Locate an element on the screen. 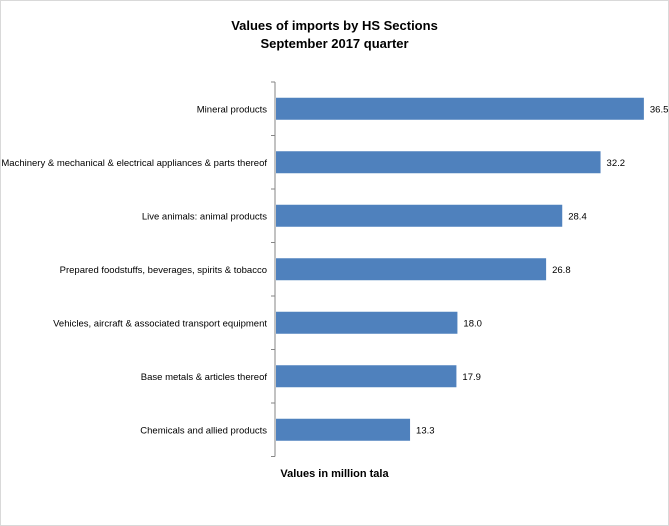 The image size is (669, 526). category-label: Mineral products is located at coordinates (232, 109).